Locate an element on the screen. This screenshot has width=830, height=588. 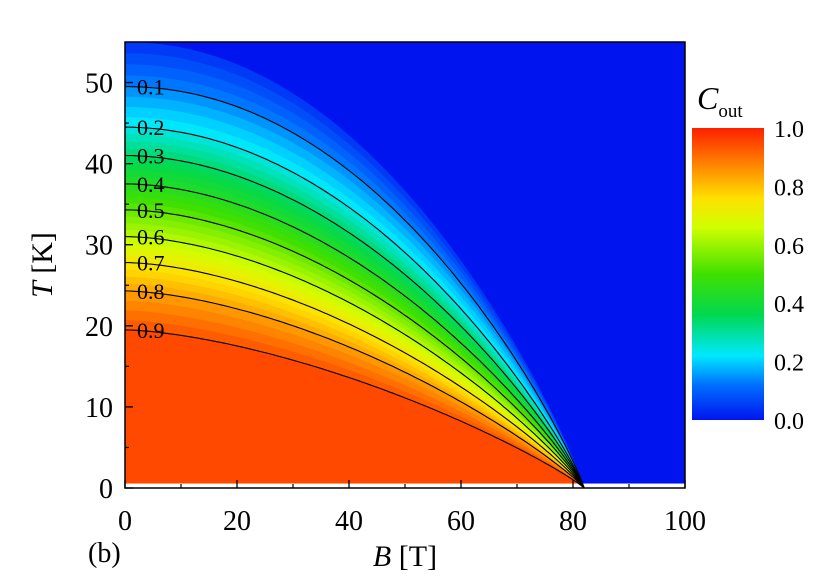
colorbar-tick-label: 0.2 is located at coordinates (789, 364).